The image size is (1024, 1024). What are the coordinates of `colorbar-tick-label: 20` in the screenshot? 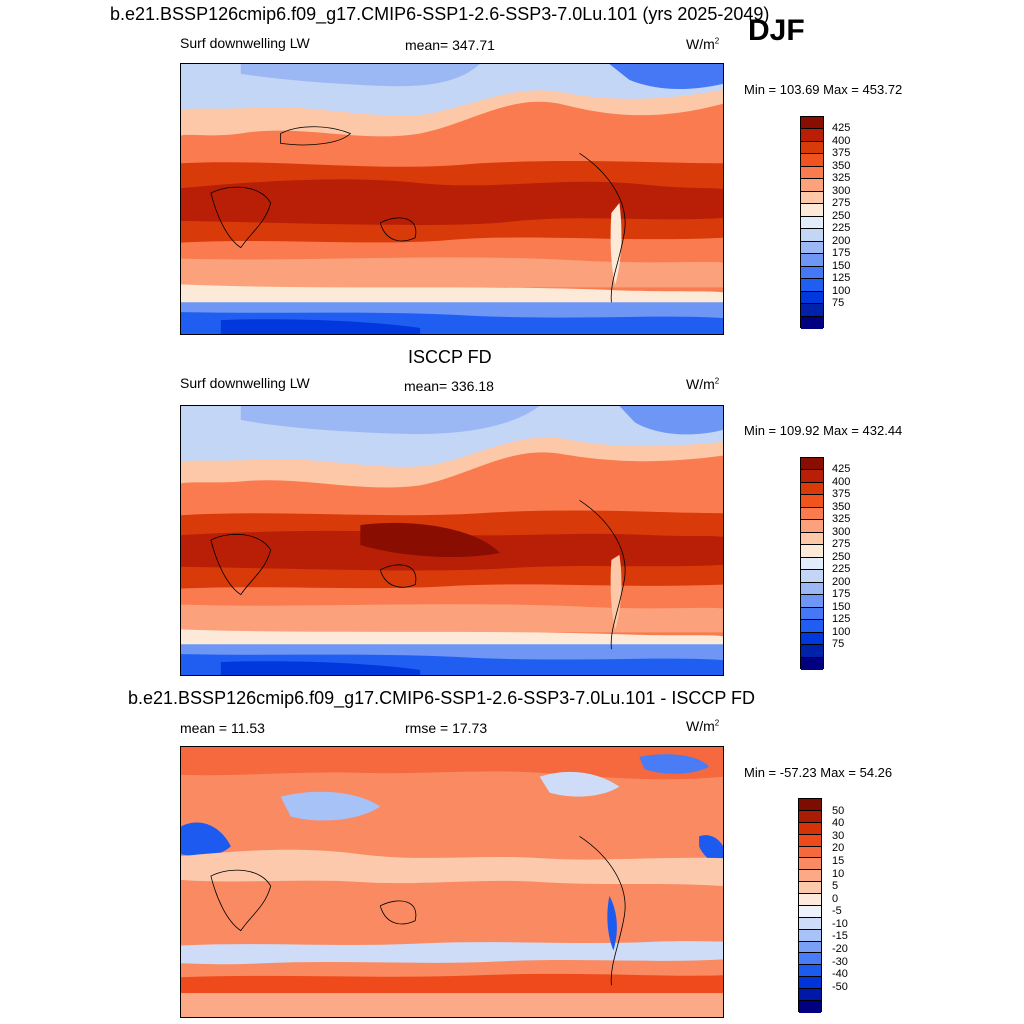 It's located at (838, 848).